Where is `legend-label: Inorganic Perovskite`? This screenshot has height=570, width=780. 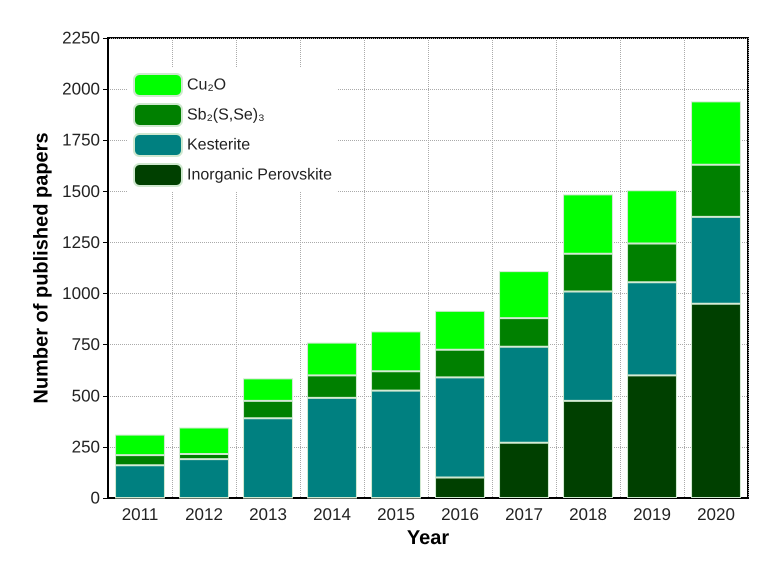 legend-label: Inorganic Perovskite is located at coordinates (259, 175).